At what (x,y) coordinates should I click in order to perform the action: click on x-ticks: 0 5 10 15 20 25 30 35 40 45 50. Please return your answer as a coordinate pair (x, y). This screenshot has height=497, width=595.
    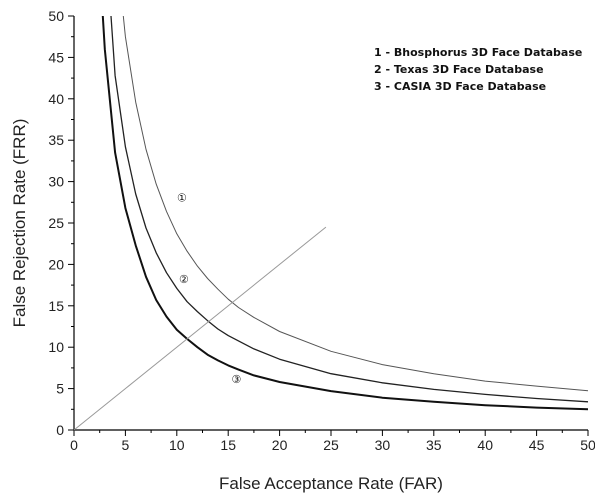
    Looking at the image, I should click on (332, 441).